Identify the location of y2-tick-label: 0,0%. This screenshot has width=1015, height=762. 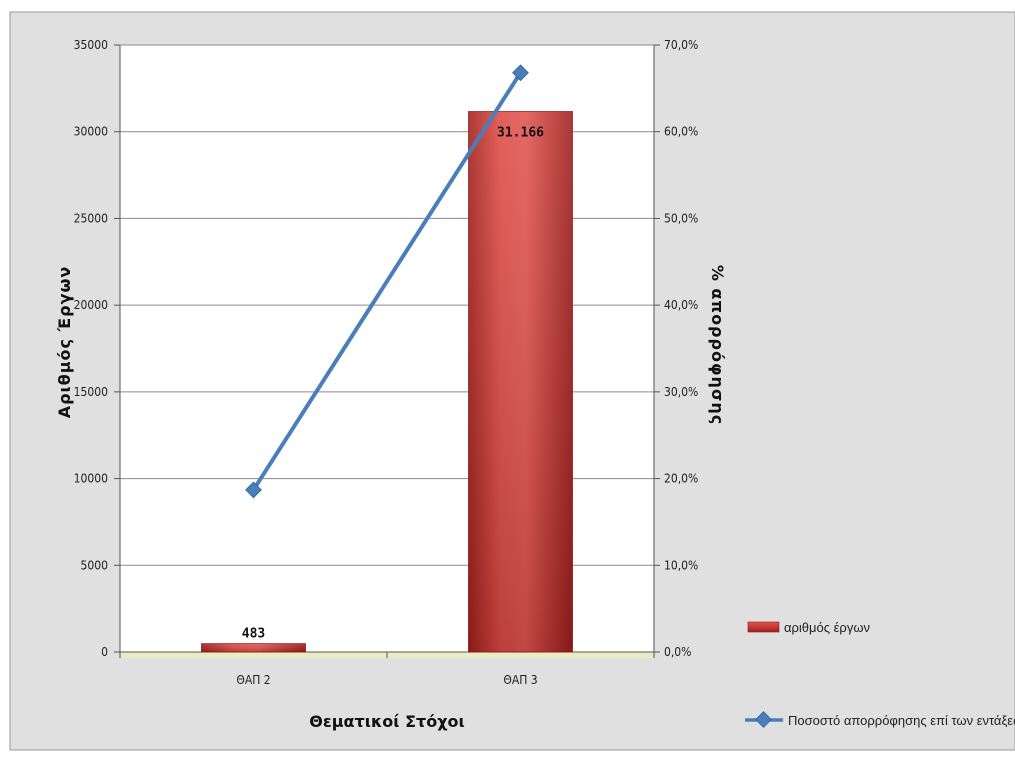
(677, 652).